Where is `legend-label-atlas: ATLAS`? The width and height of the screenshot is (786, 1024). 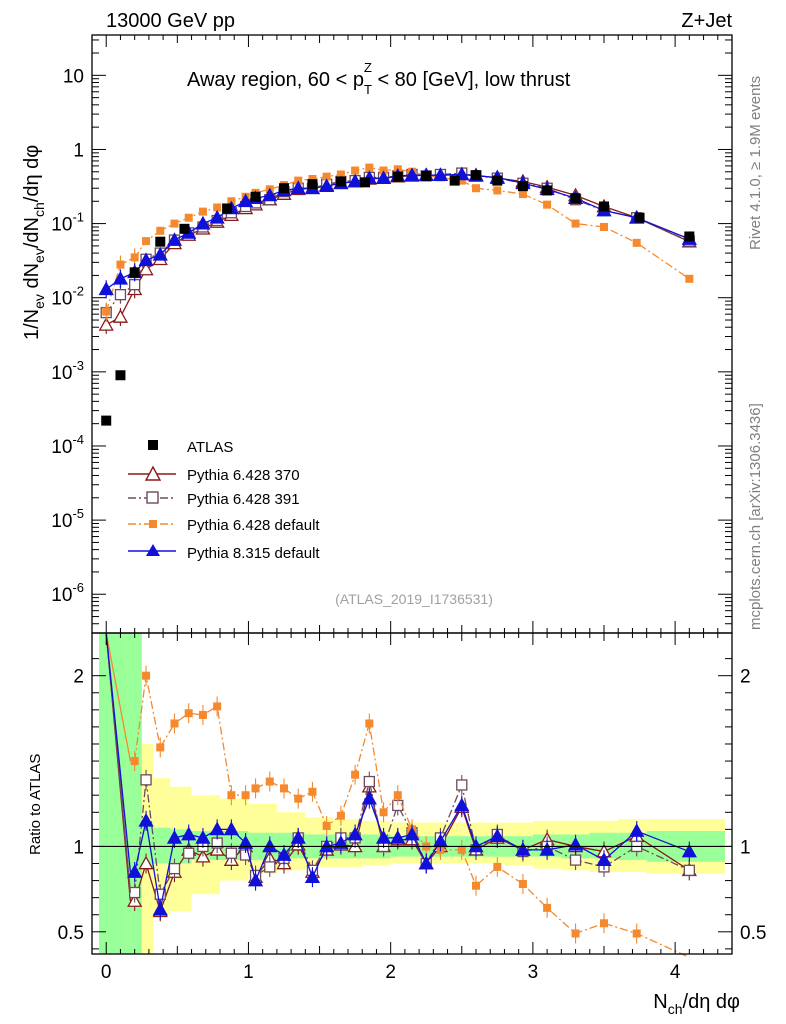 legend-label-atlas: ATLAS is located at coordinates (210, 447).